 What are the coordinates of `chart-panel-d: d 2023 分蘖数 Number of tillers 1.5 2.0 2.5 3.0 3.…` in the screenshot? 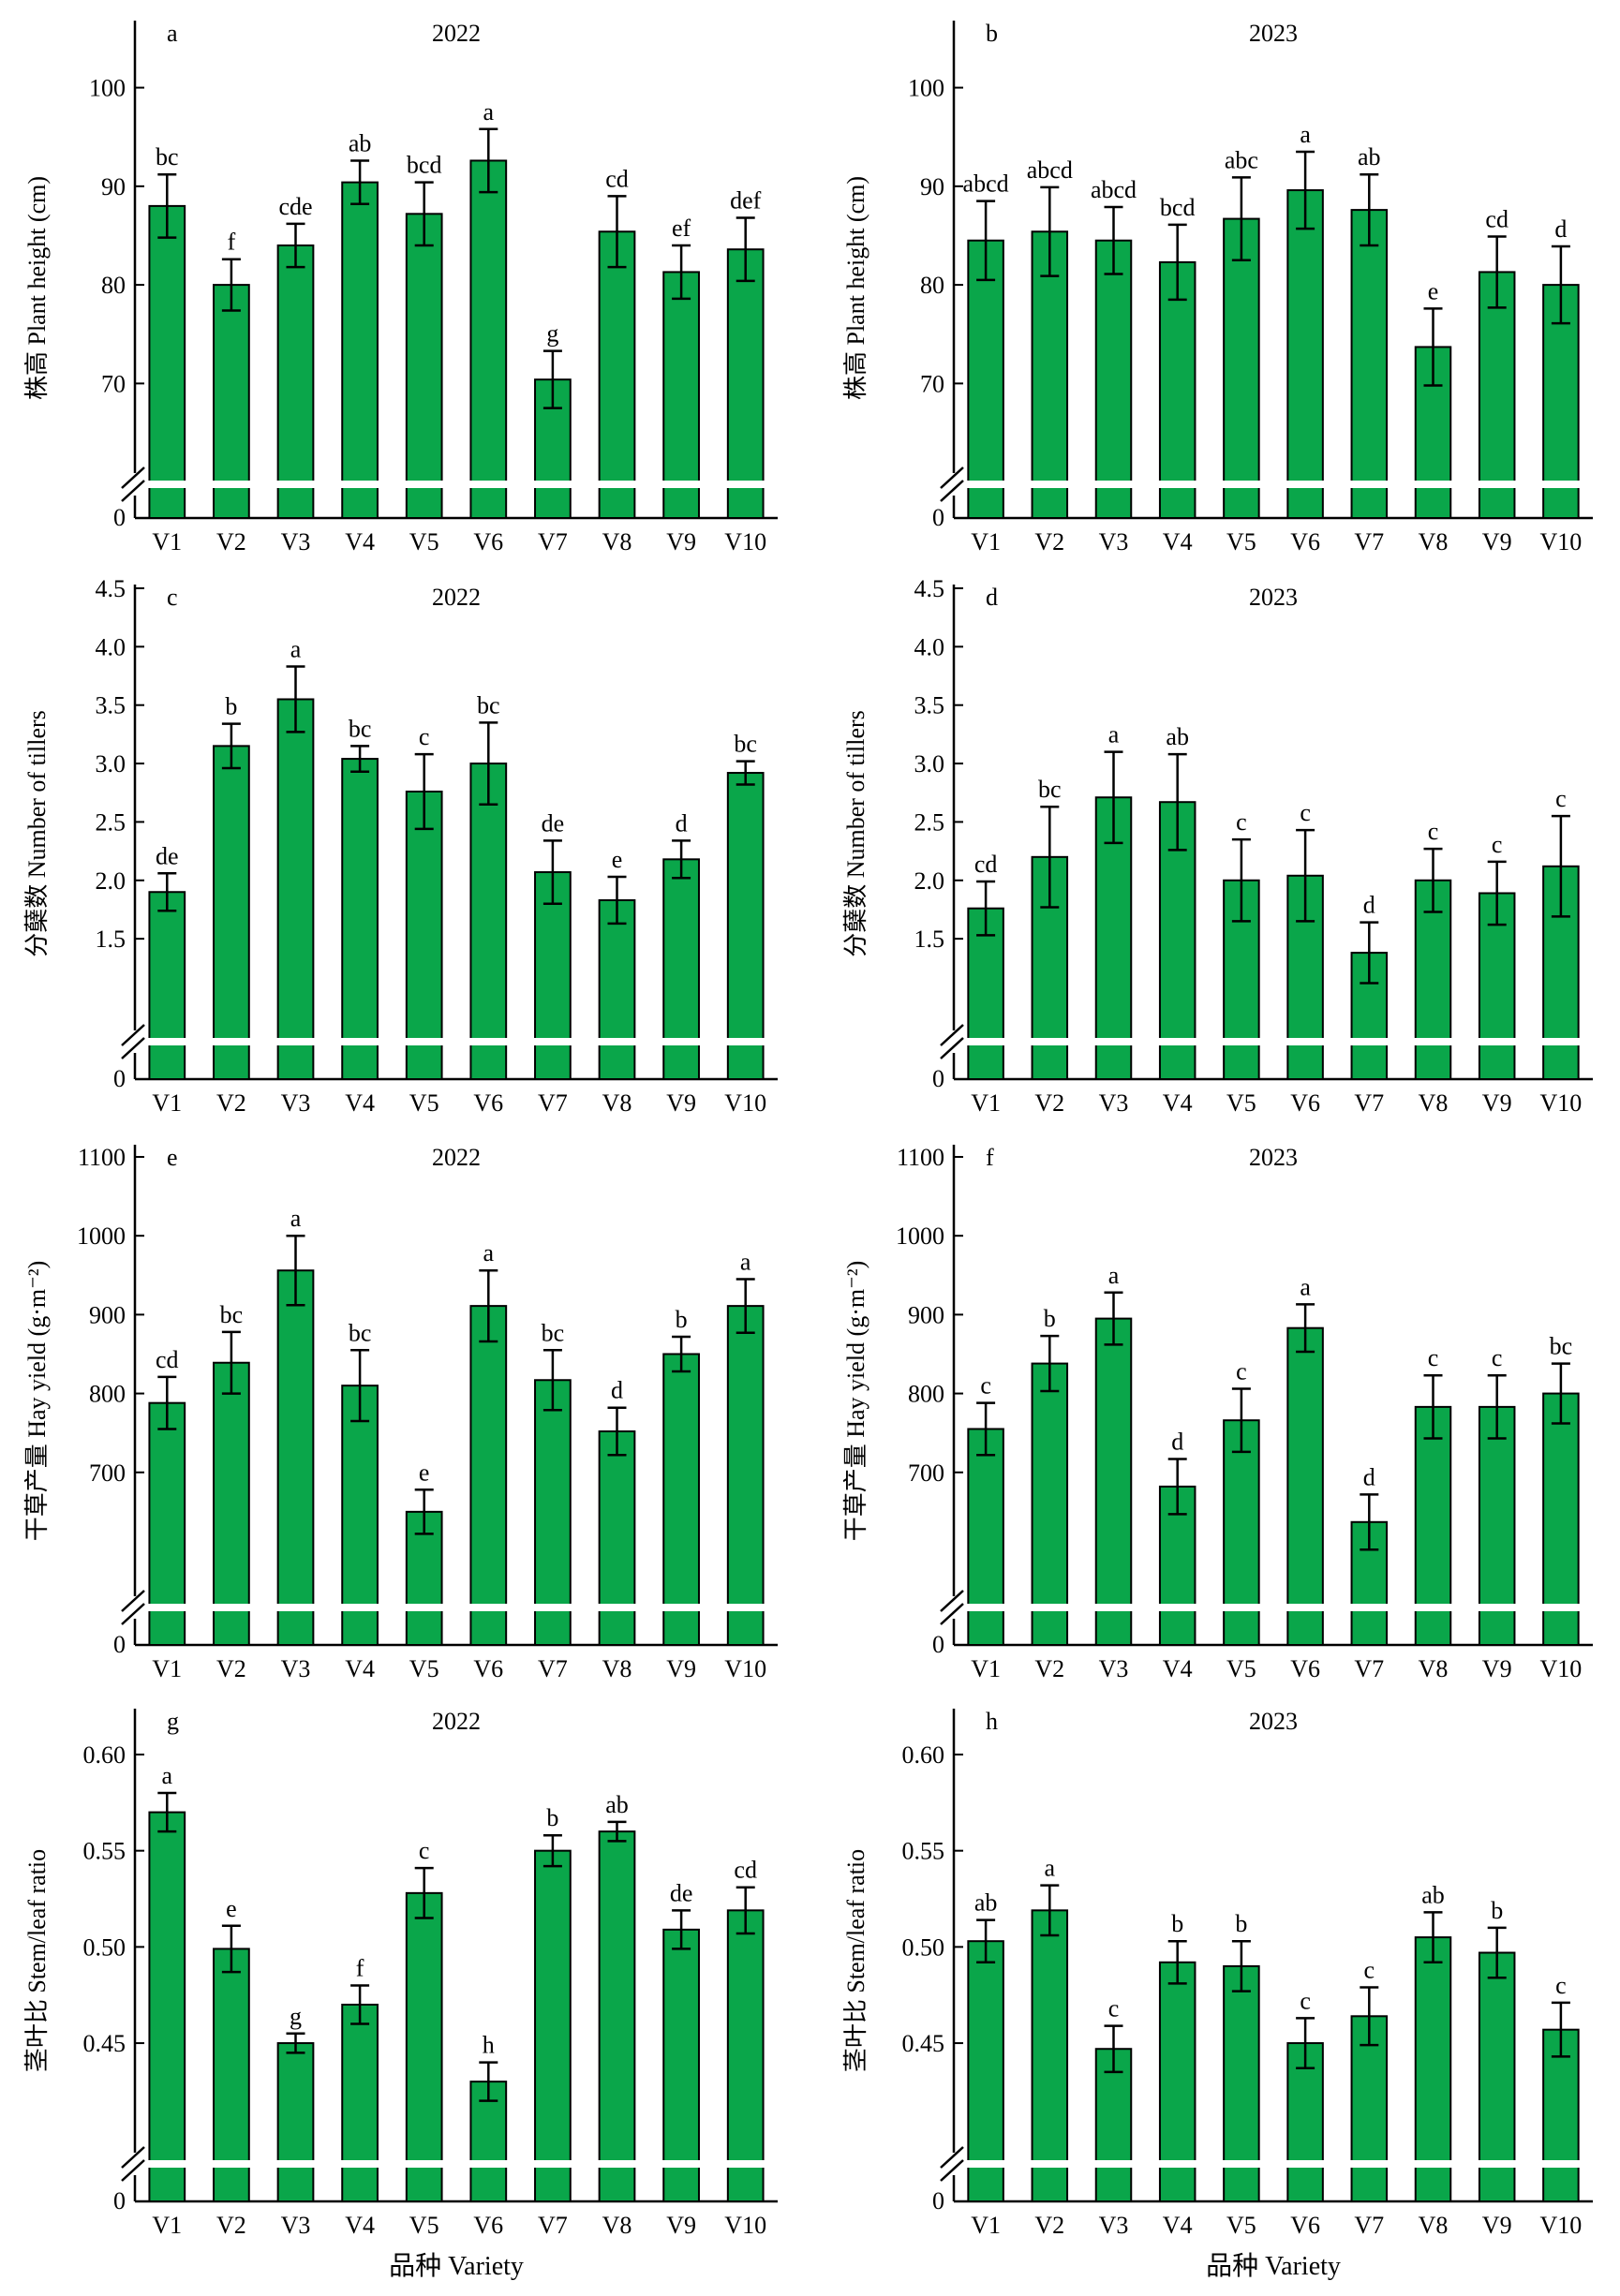 It's located at (1217, 846).